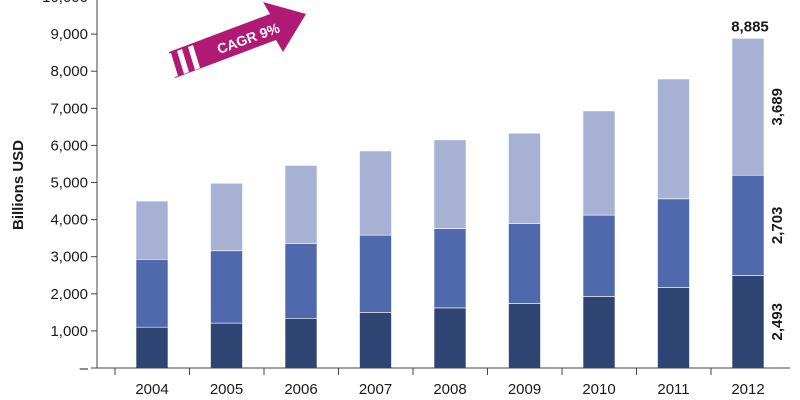 Image resolution: width=800 pixels, height=400 pixels. I want to click on y-tick-label: 4,000, so click(69, 220).